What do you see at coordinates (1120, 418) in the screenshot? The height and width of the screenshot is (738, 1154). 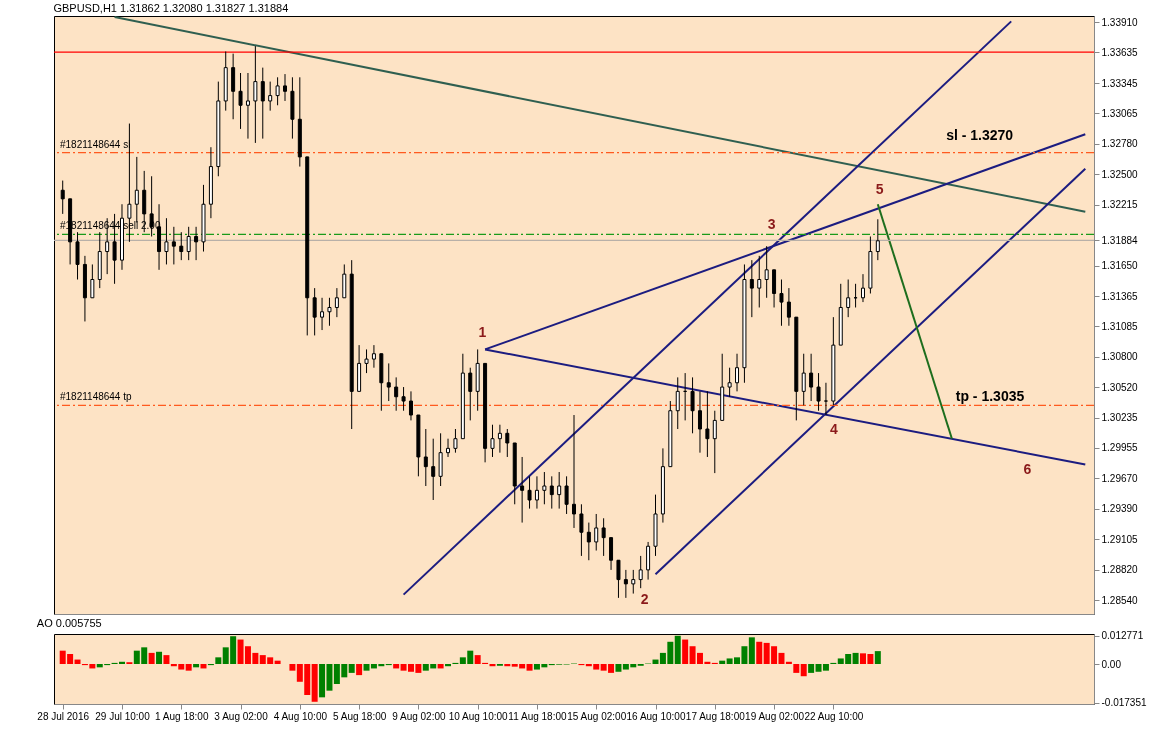 I see `y-tick-label: 1.30235` at bounding box center [1120, 418].